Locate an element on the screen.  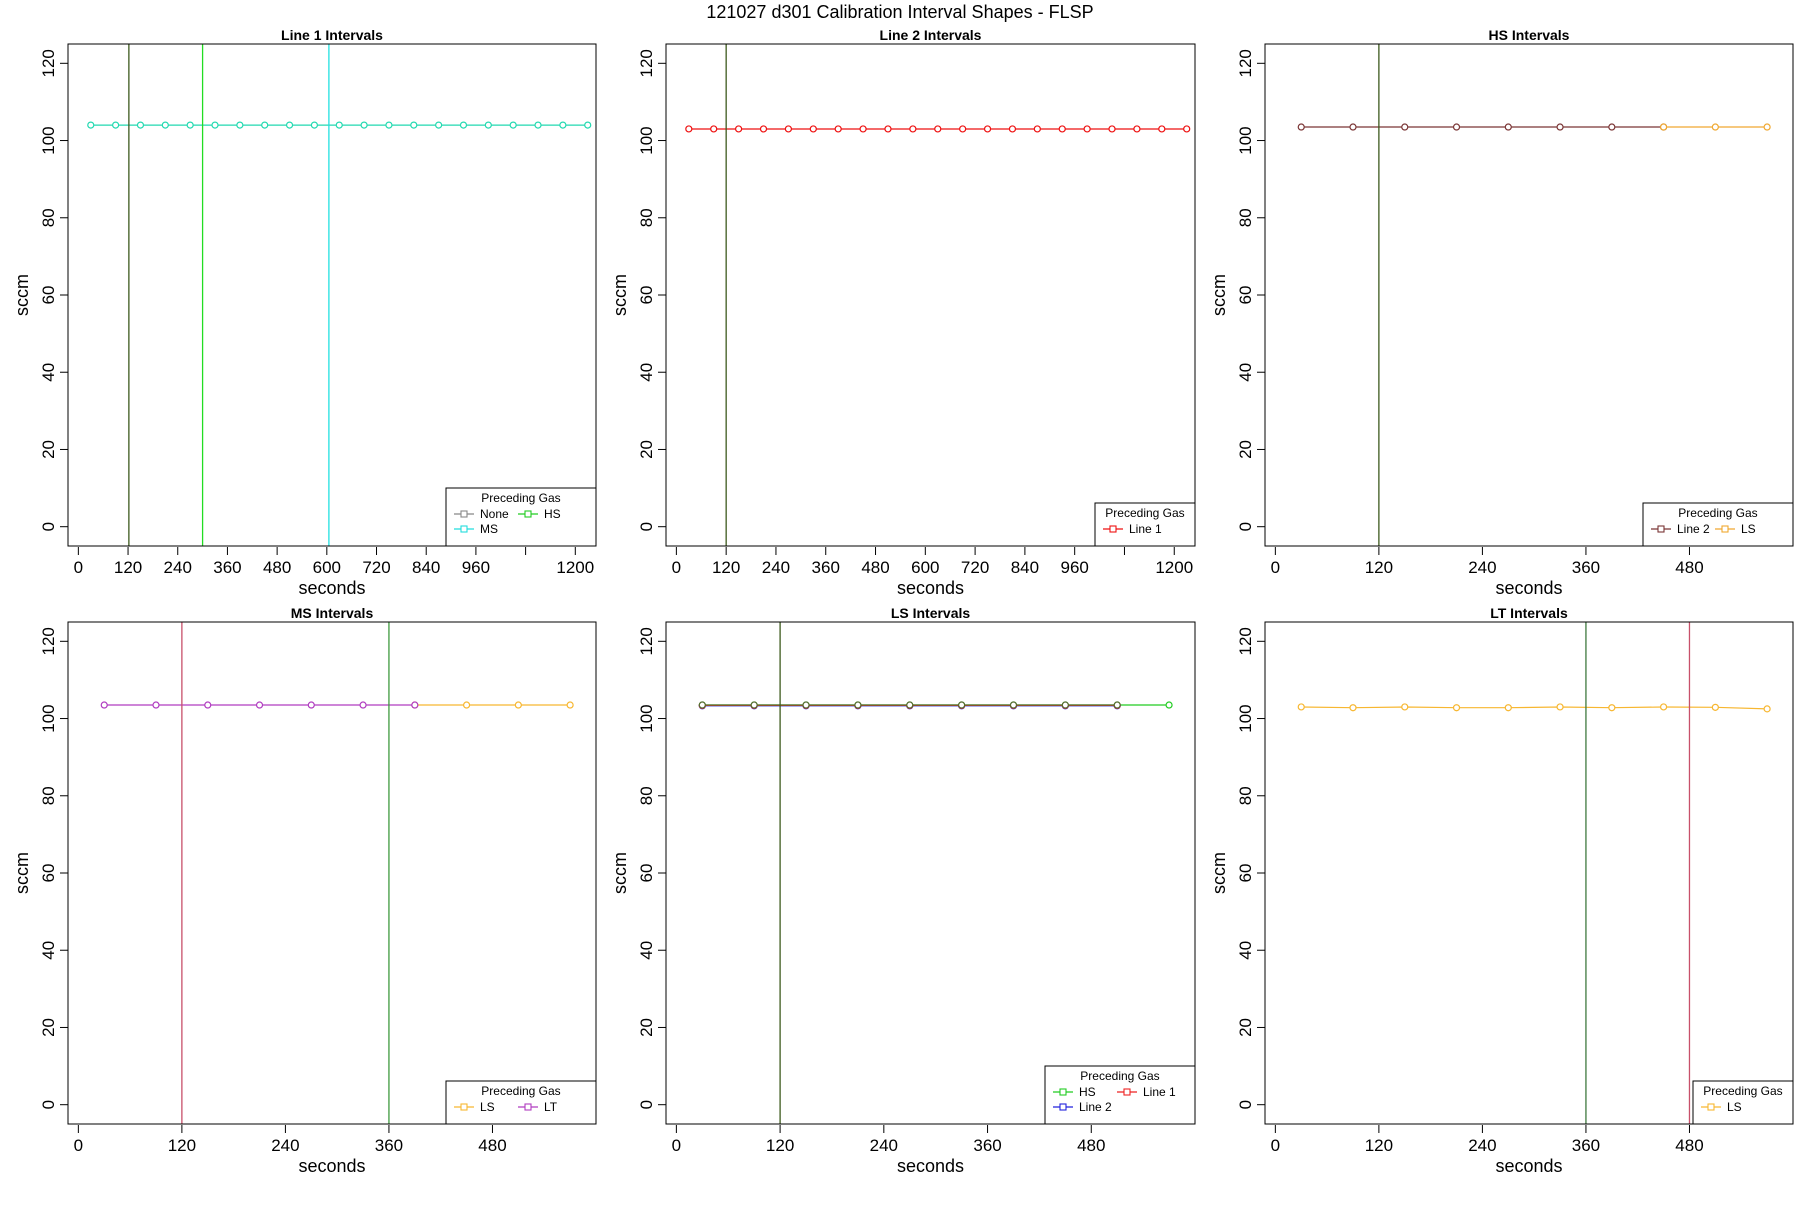
legend-entry-label: Line 2 is located at coordinates (1693, 529).